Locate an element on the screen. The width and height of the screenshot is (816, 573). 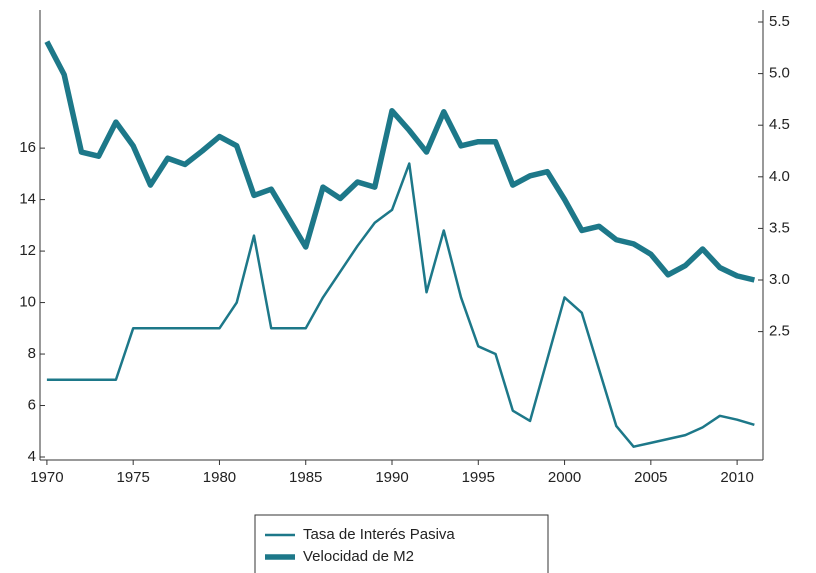
y2-tick-label: 4.5 is located at coordinates (779, 124).